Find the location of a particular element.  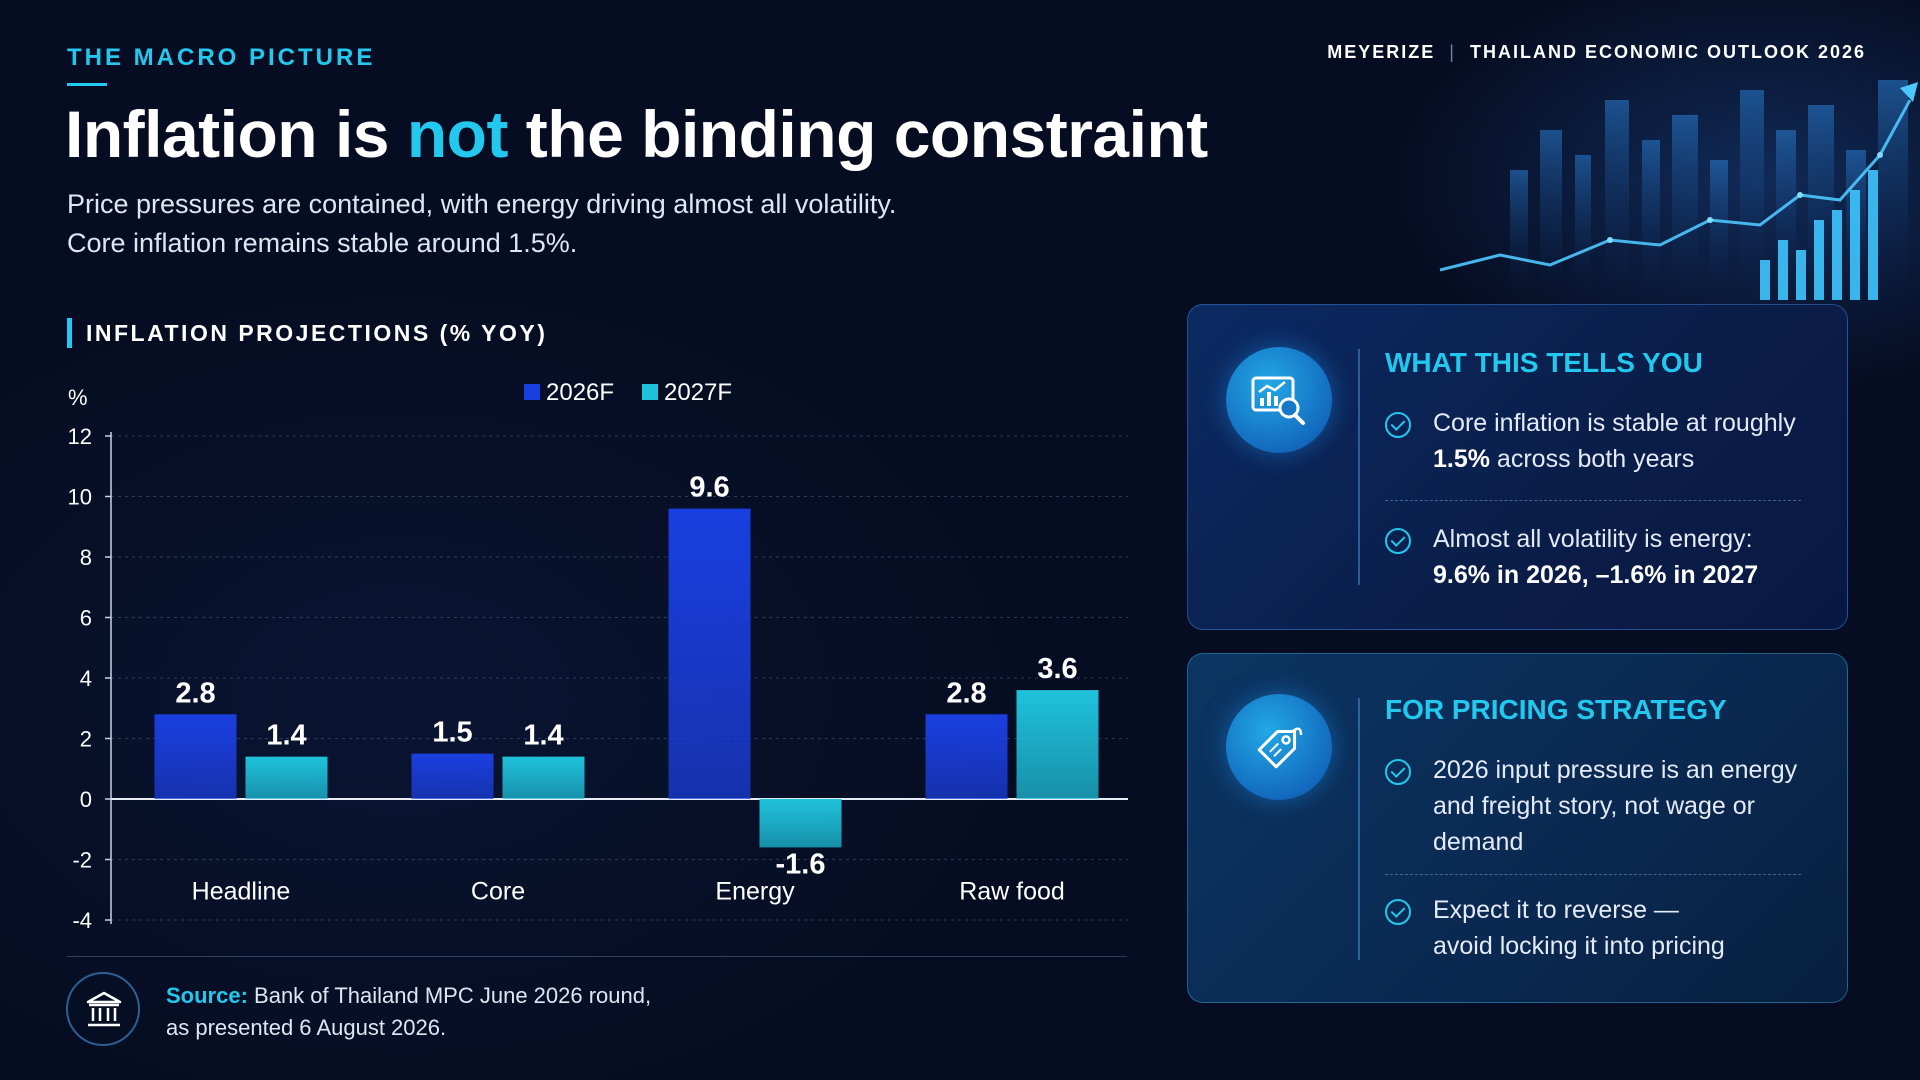

y-tick-label: -2 is located at coordinates (82, 860).